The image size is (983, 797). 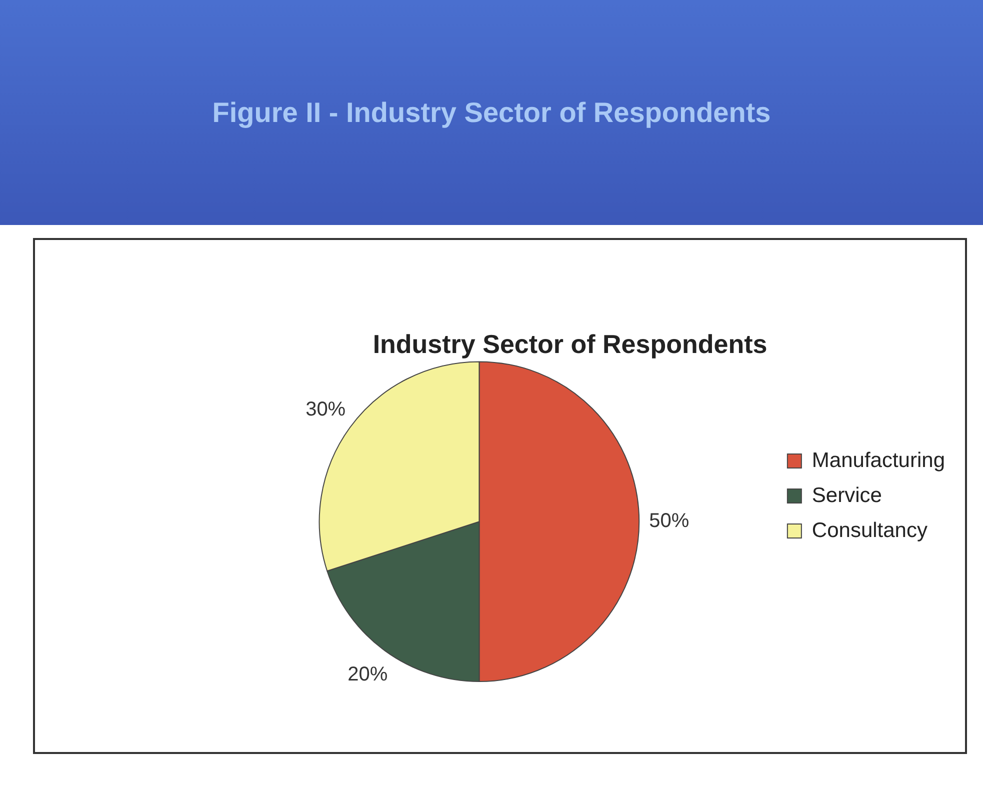 I want to click on legend-label: Consultancy, so click(x=870, y=530).